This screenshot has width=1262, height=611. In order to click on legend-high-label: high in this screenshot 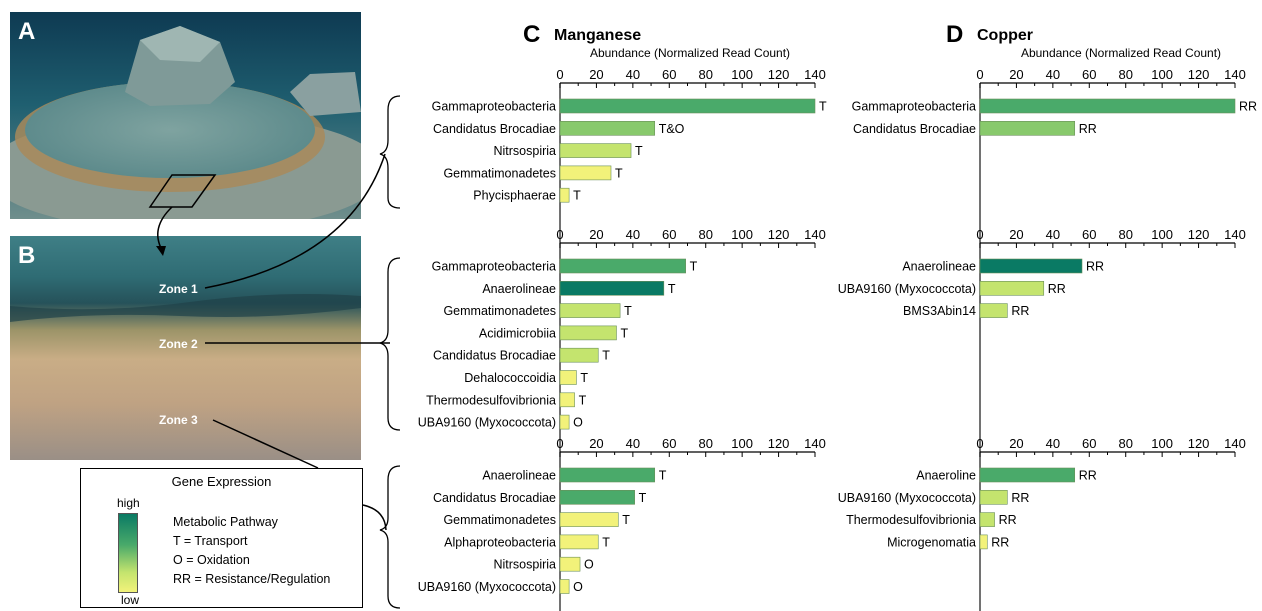, I will do `click(128, 503)`.